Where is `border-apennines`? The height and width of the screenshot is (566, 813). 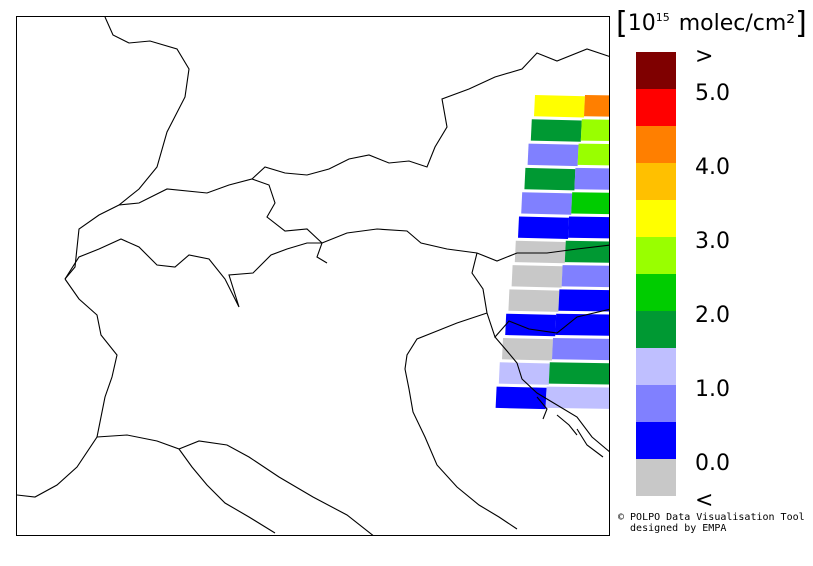
border-apennines is located at coordinates (276, 487).